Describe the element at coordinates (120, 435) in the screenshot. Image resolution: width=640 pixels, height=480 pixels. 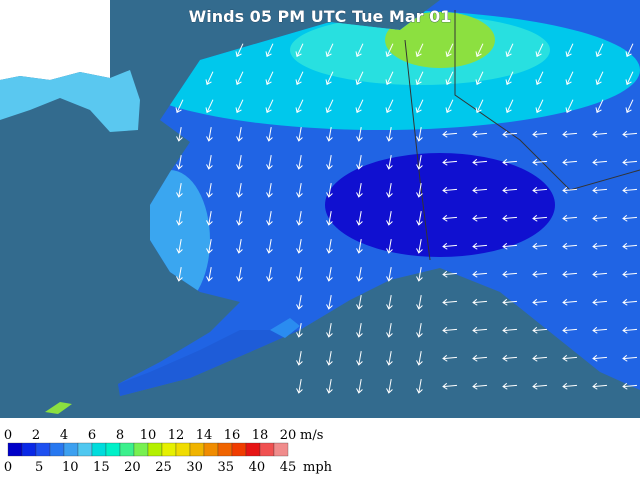
I see `ms-tick-label: 8` at that location.